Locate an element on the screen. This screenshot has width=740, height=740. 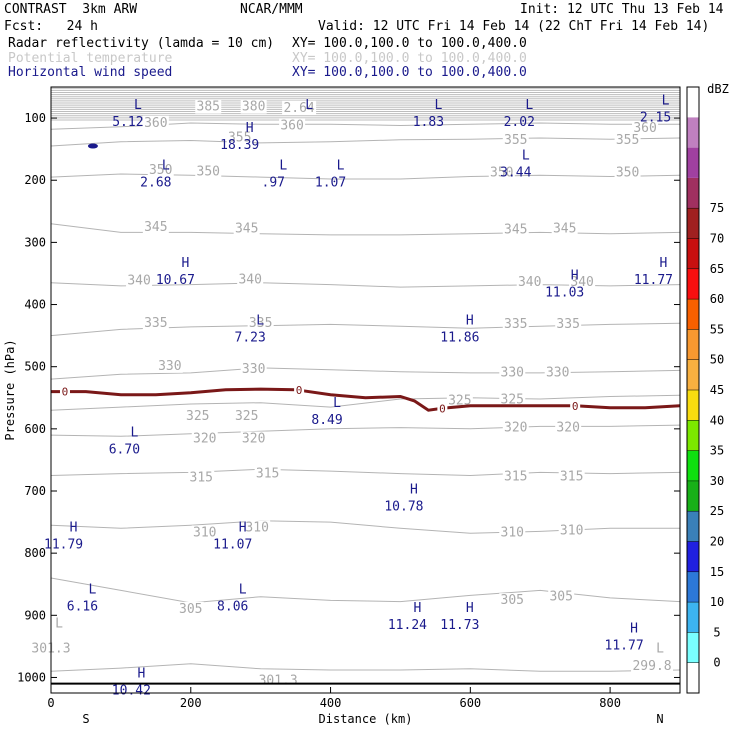
y-tick-label: 300 is located at coordinates (35, 242).